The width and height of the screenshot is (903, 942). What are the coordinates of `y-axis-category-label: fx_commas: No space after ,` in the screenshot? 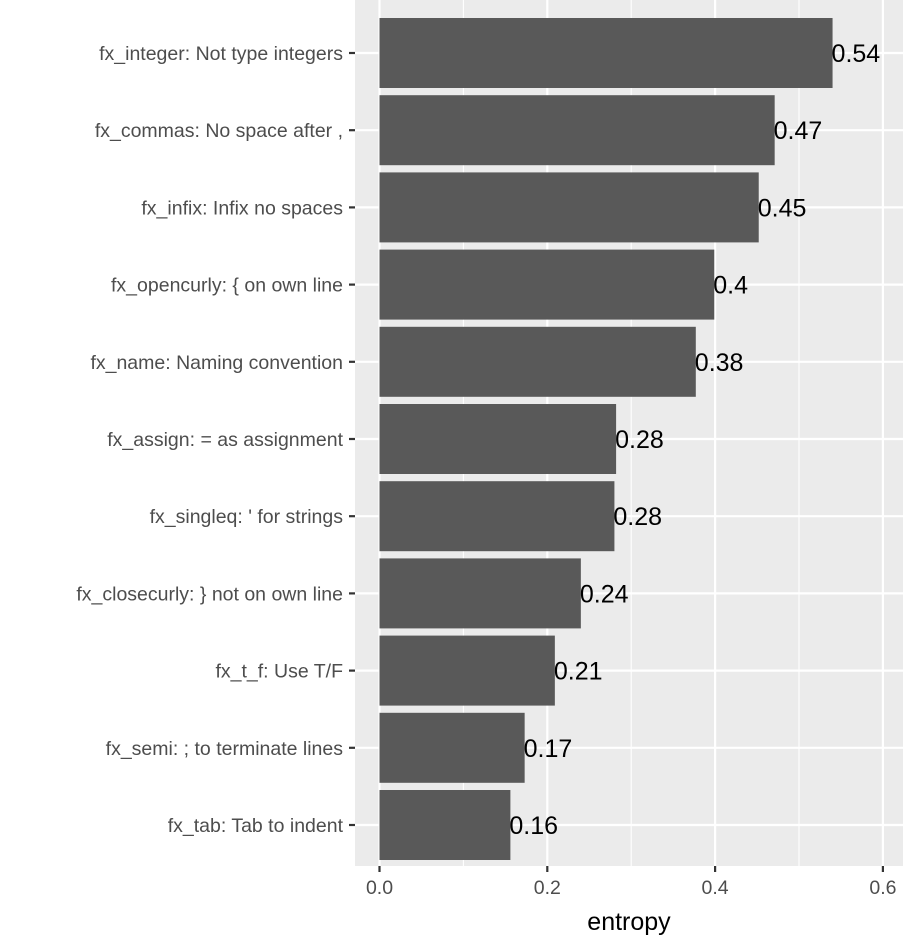 It's located at (219, 131).